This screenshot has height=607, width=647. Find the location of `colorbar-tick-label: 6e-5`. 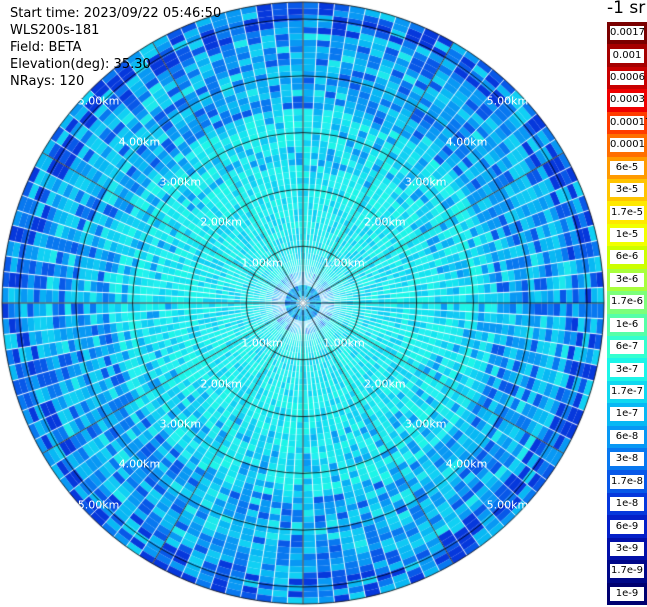

colorbar-tick-label: 6e-5 is located at coordinates (627, 167).